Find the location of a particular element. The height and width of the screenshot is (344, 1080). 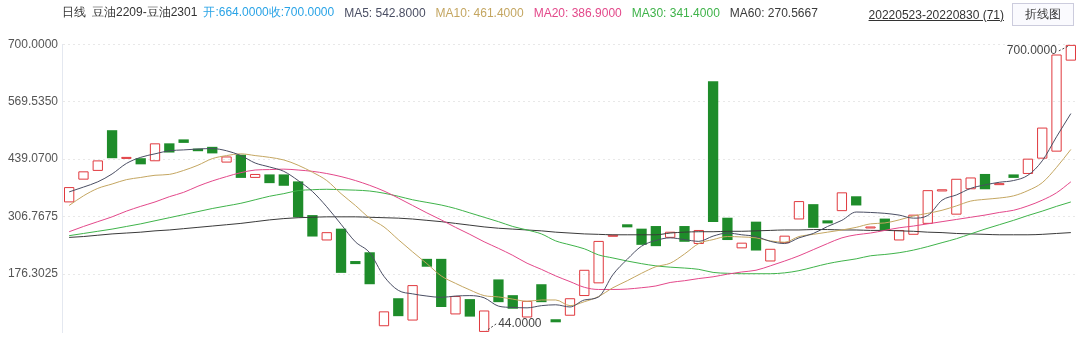

y-tick-label: 439.0700 is located at coordinates (33, 158).